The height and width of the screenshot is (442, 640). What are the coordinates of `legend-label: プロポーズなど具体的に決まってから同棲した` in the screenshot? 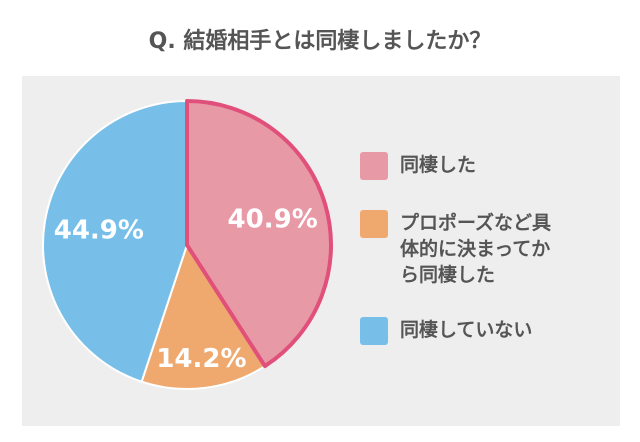 It's located at (476, 249).